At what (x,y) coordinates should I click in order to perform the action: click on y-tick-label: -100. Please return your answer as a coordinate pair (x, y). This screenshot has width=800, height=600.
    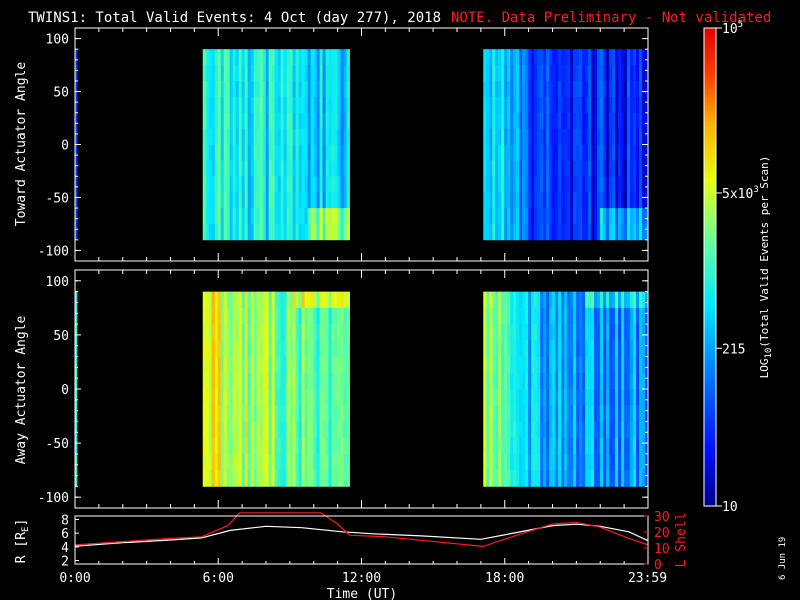
    Looking at the image, I should click on (53, 498).